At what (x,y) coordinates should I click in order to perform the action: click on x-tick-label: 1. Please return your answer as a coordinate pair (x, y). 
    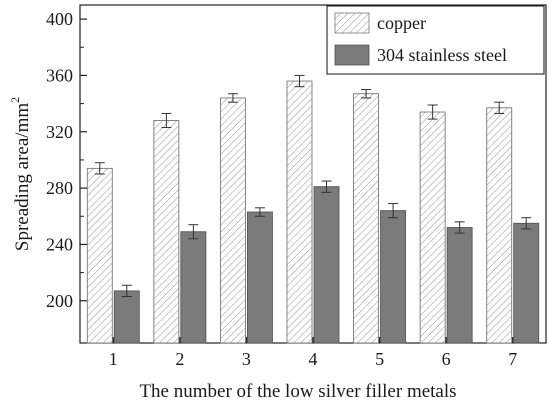
    Looking at the image, I should click on (113, 359).